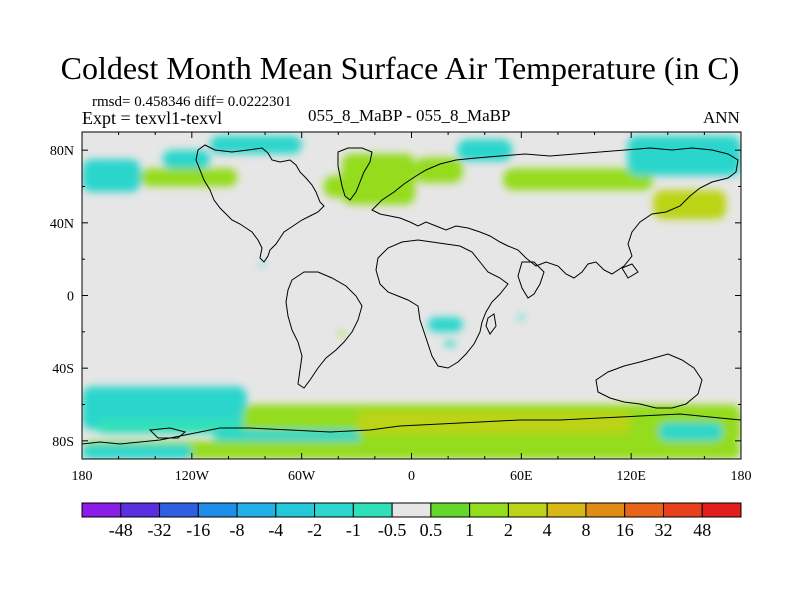 Image resolution: width=800 pixels, height=600 pixels. Describe the element at coordinates (198, 530) in the screenshot. I see `colorbar-label: -16` at that location.